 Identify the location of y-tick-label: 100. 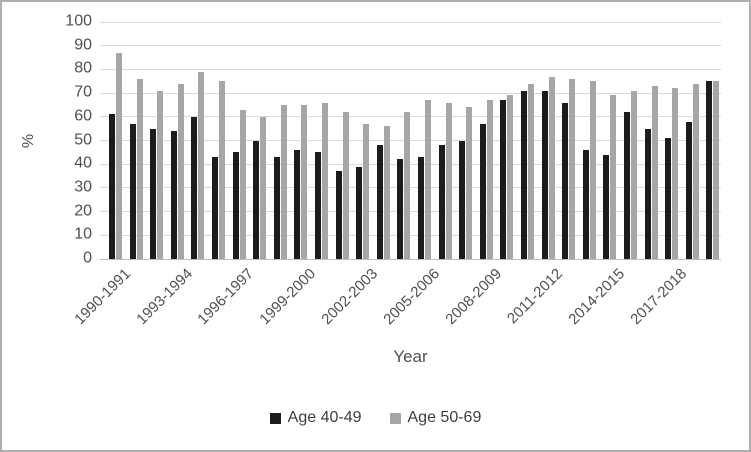
(78, 21).